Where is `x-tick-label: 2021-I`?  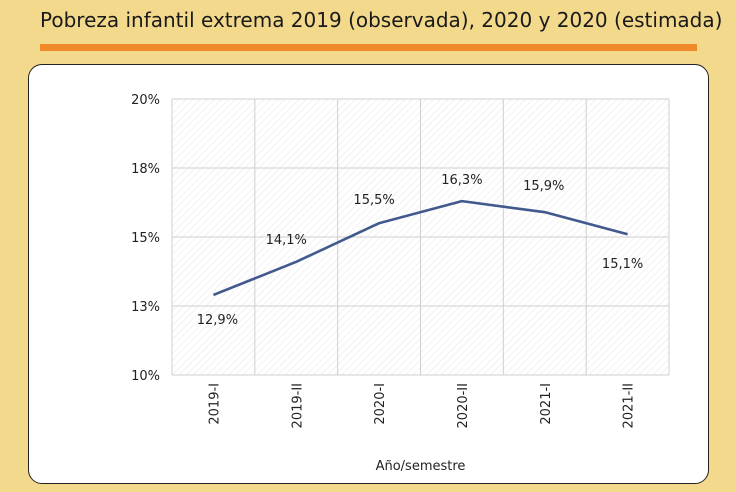 x-tick-label: 2021-I is located at coordinates (546, 404).